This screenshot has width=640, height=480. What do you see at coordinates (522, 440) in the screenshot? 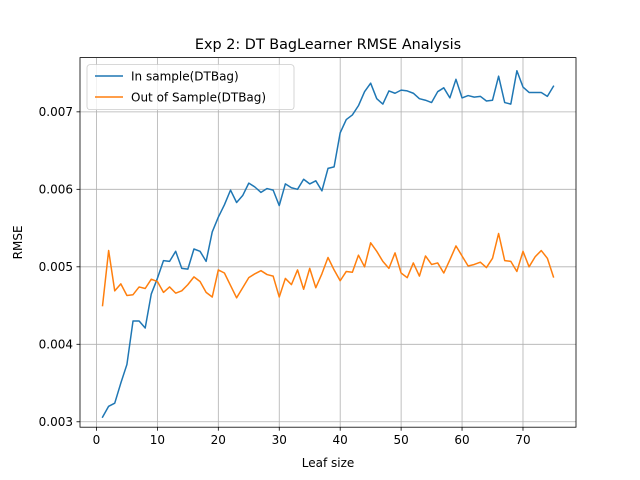
I see `x-tick-label: 70` at bounding box center [522, 440].